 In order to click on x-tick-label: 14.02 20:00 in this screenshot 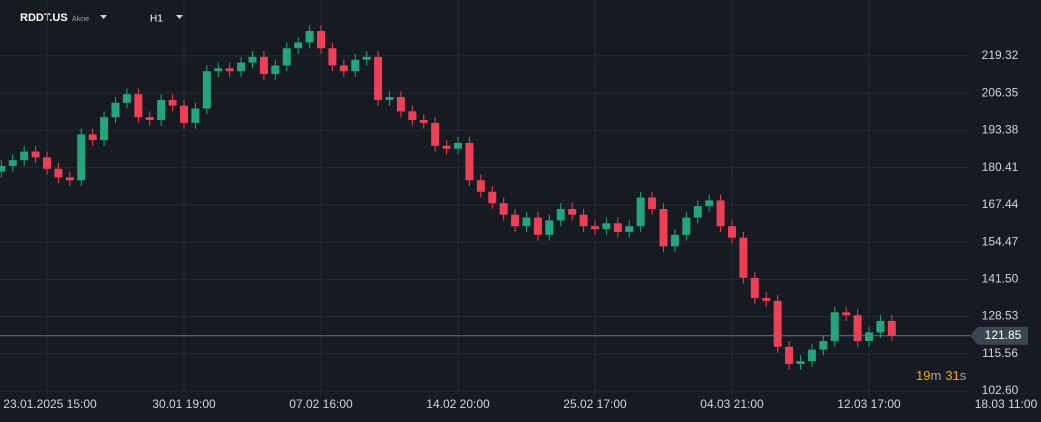, I will do `click(458, 404)`.